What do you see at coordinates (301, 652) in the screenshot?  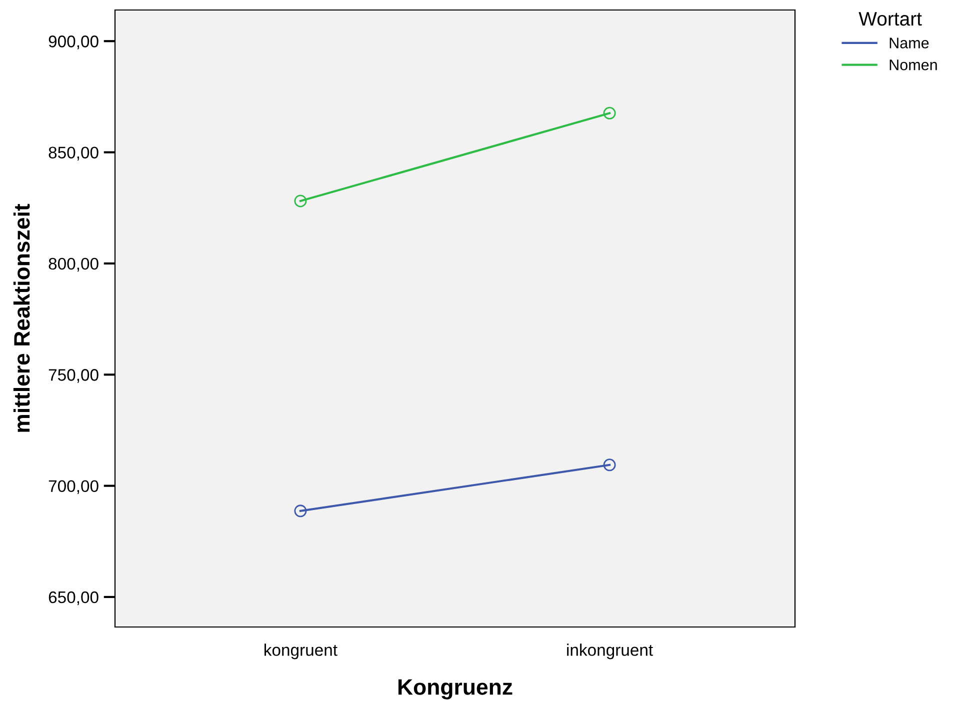 I see `x-tick-label: kongruent` at bounding box center [301, 652].